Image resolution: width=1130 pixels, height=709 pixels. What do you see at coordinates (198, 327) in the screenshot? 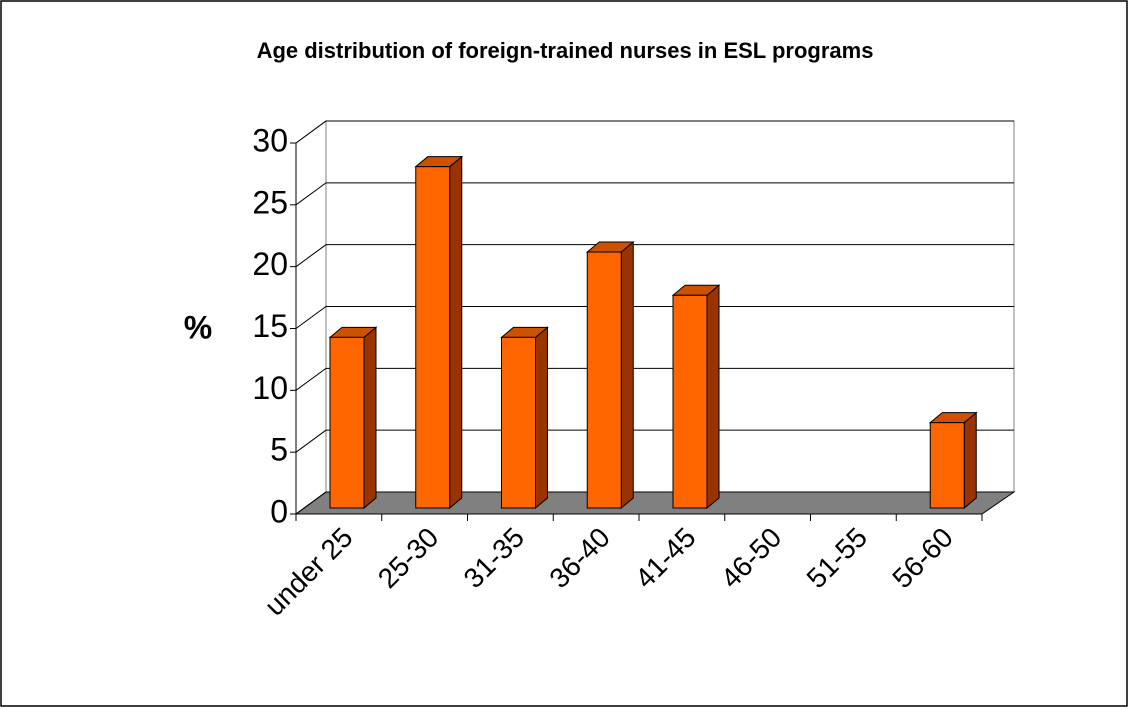
I see `y-axis-label: %` at bounding box center [198, 327].